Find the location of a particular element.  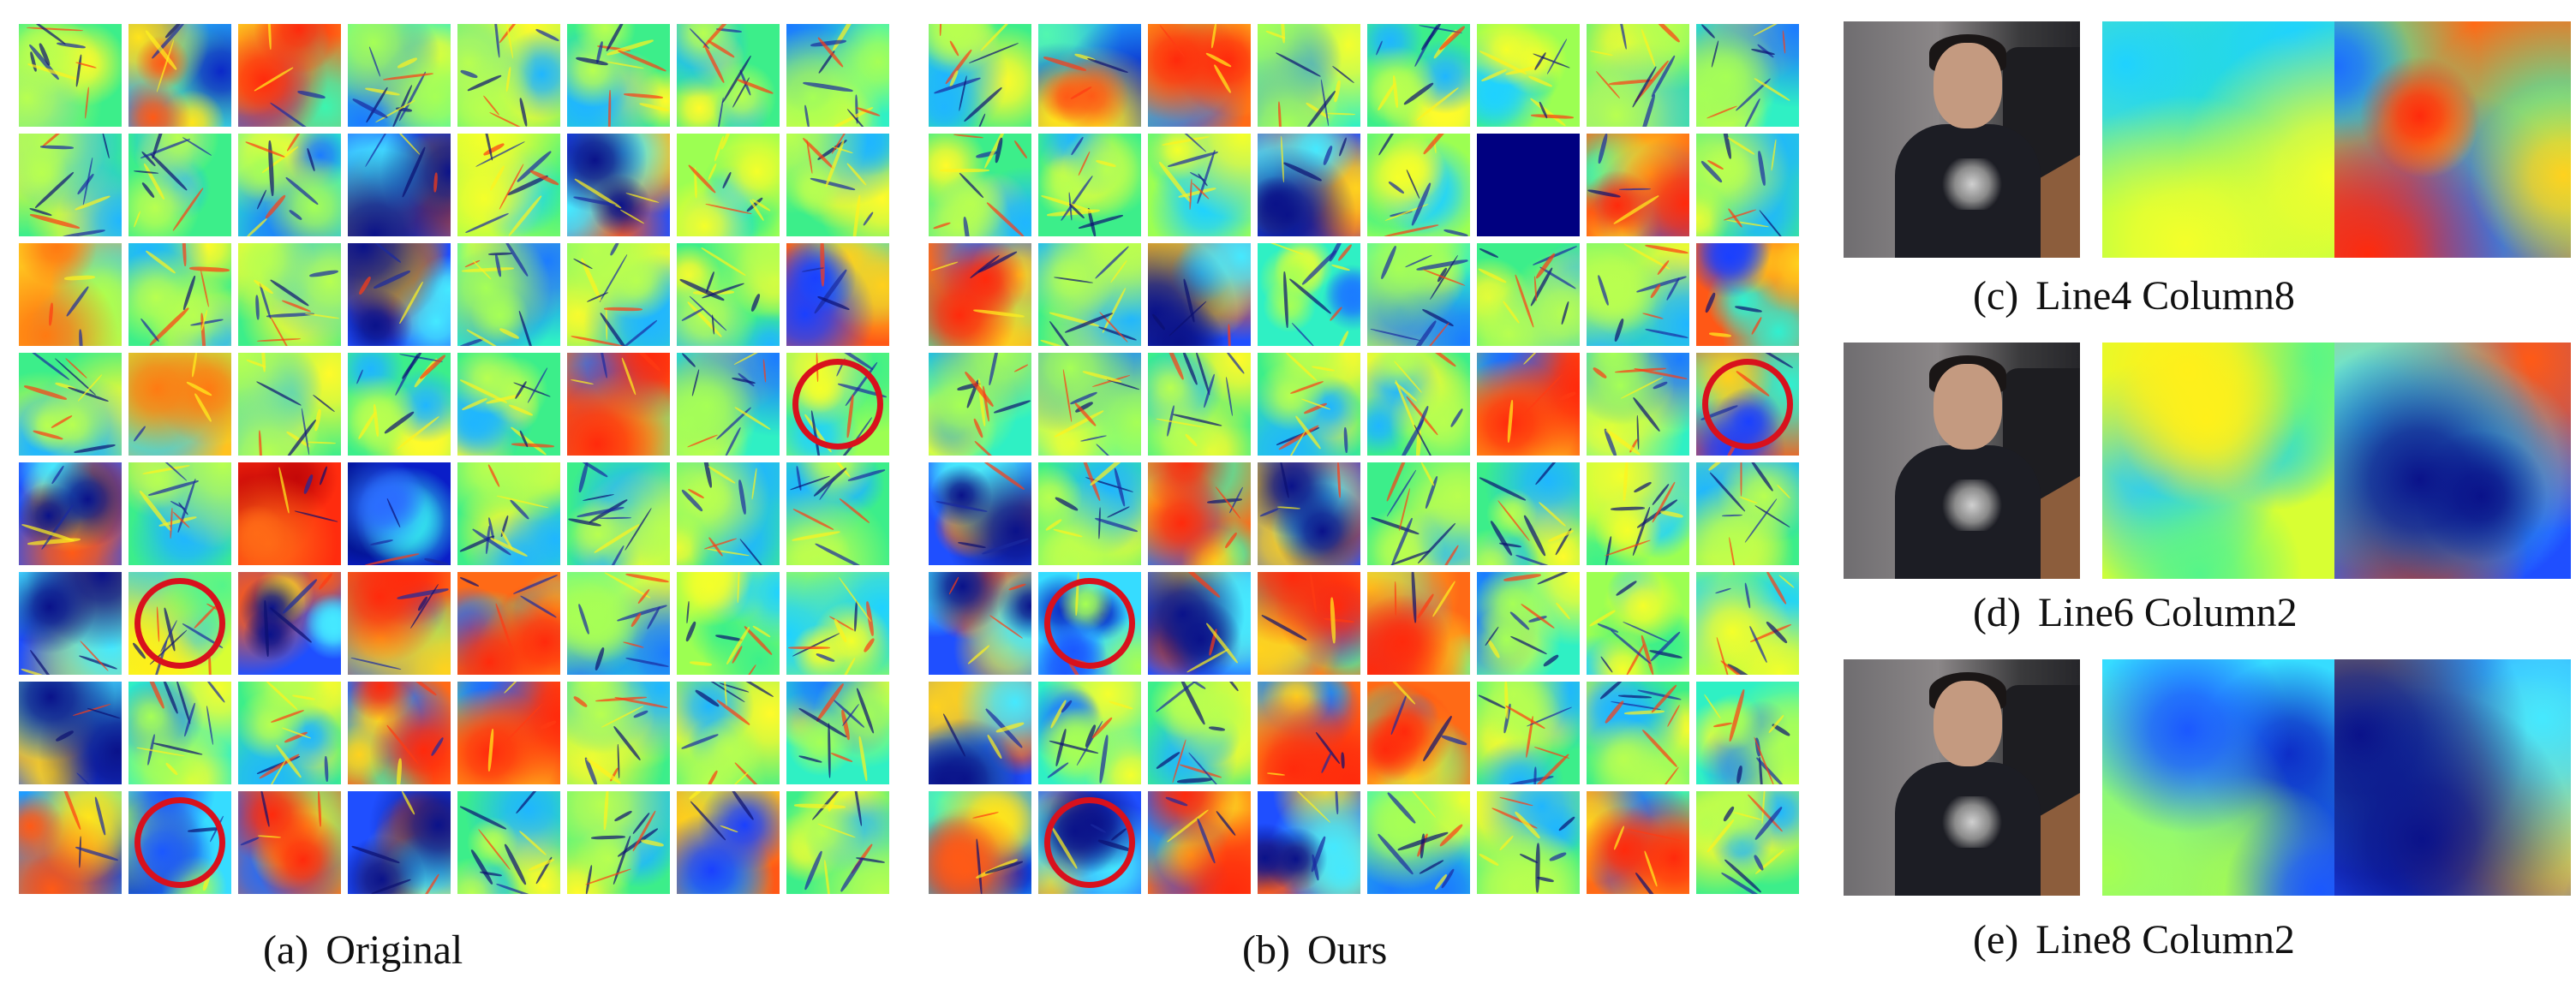

caption-original: (a) Original is located at coordinates (363, 950).